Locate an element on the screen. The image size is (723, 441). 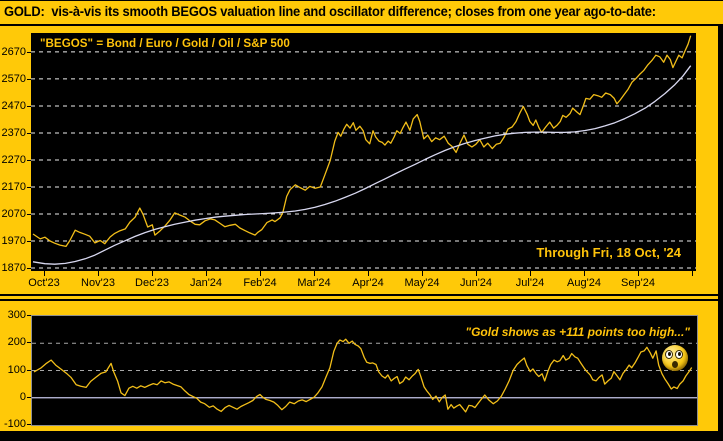
x-axis-label: Sep'24 is located at coordinates (638, 283).